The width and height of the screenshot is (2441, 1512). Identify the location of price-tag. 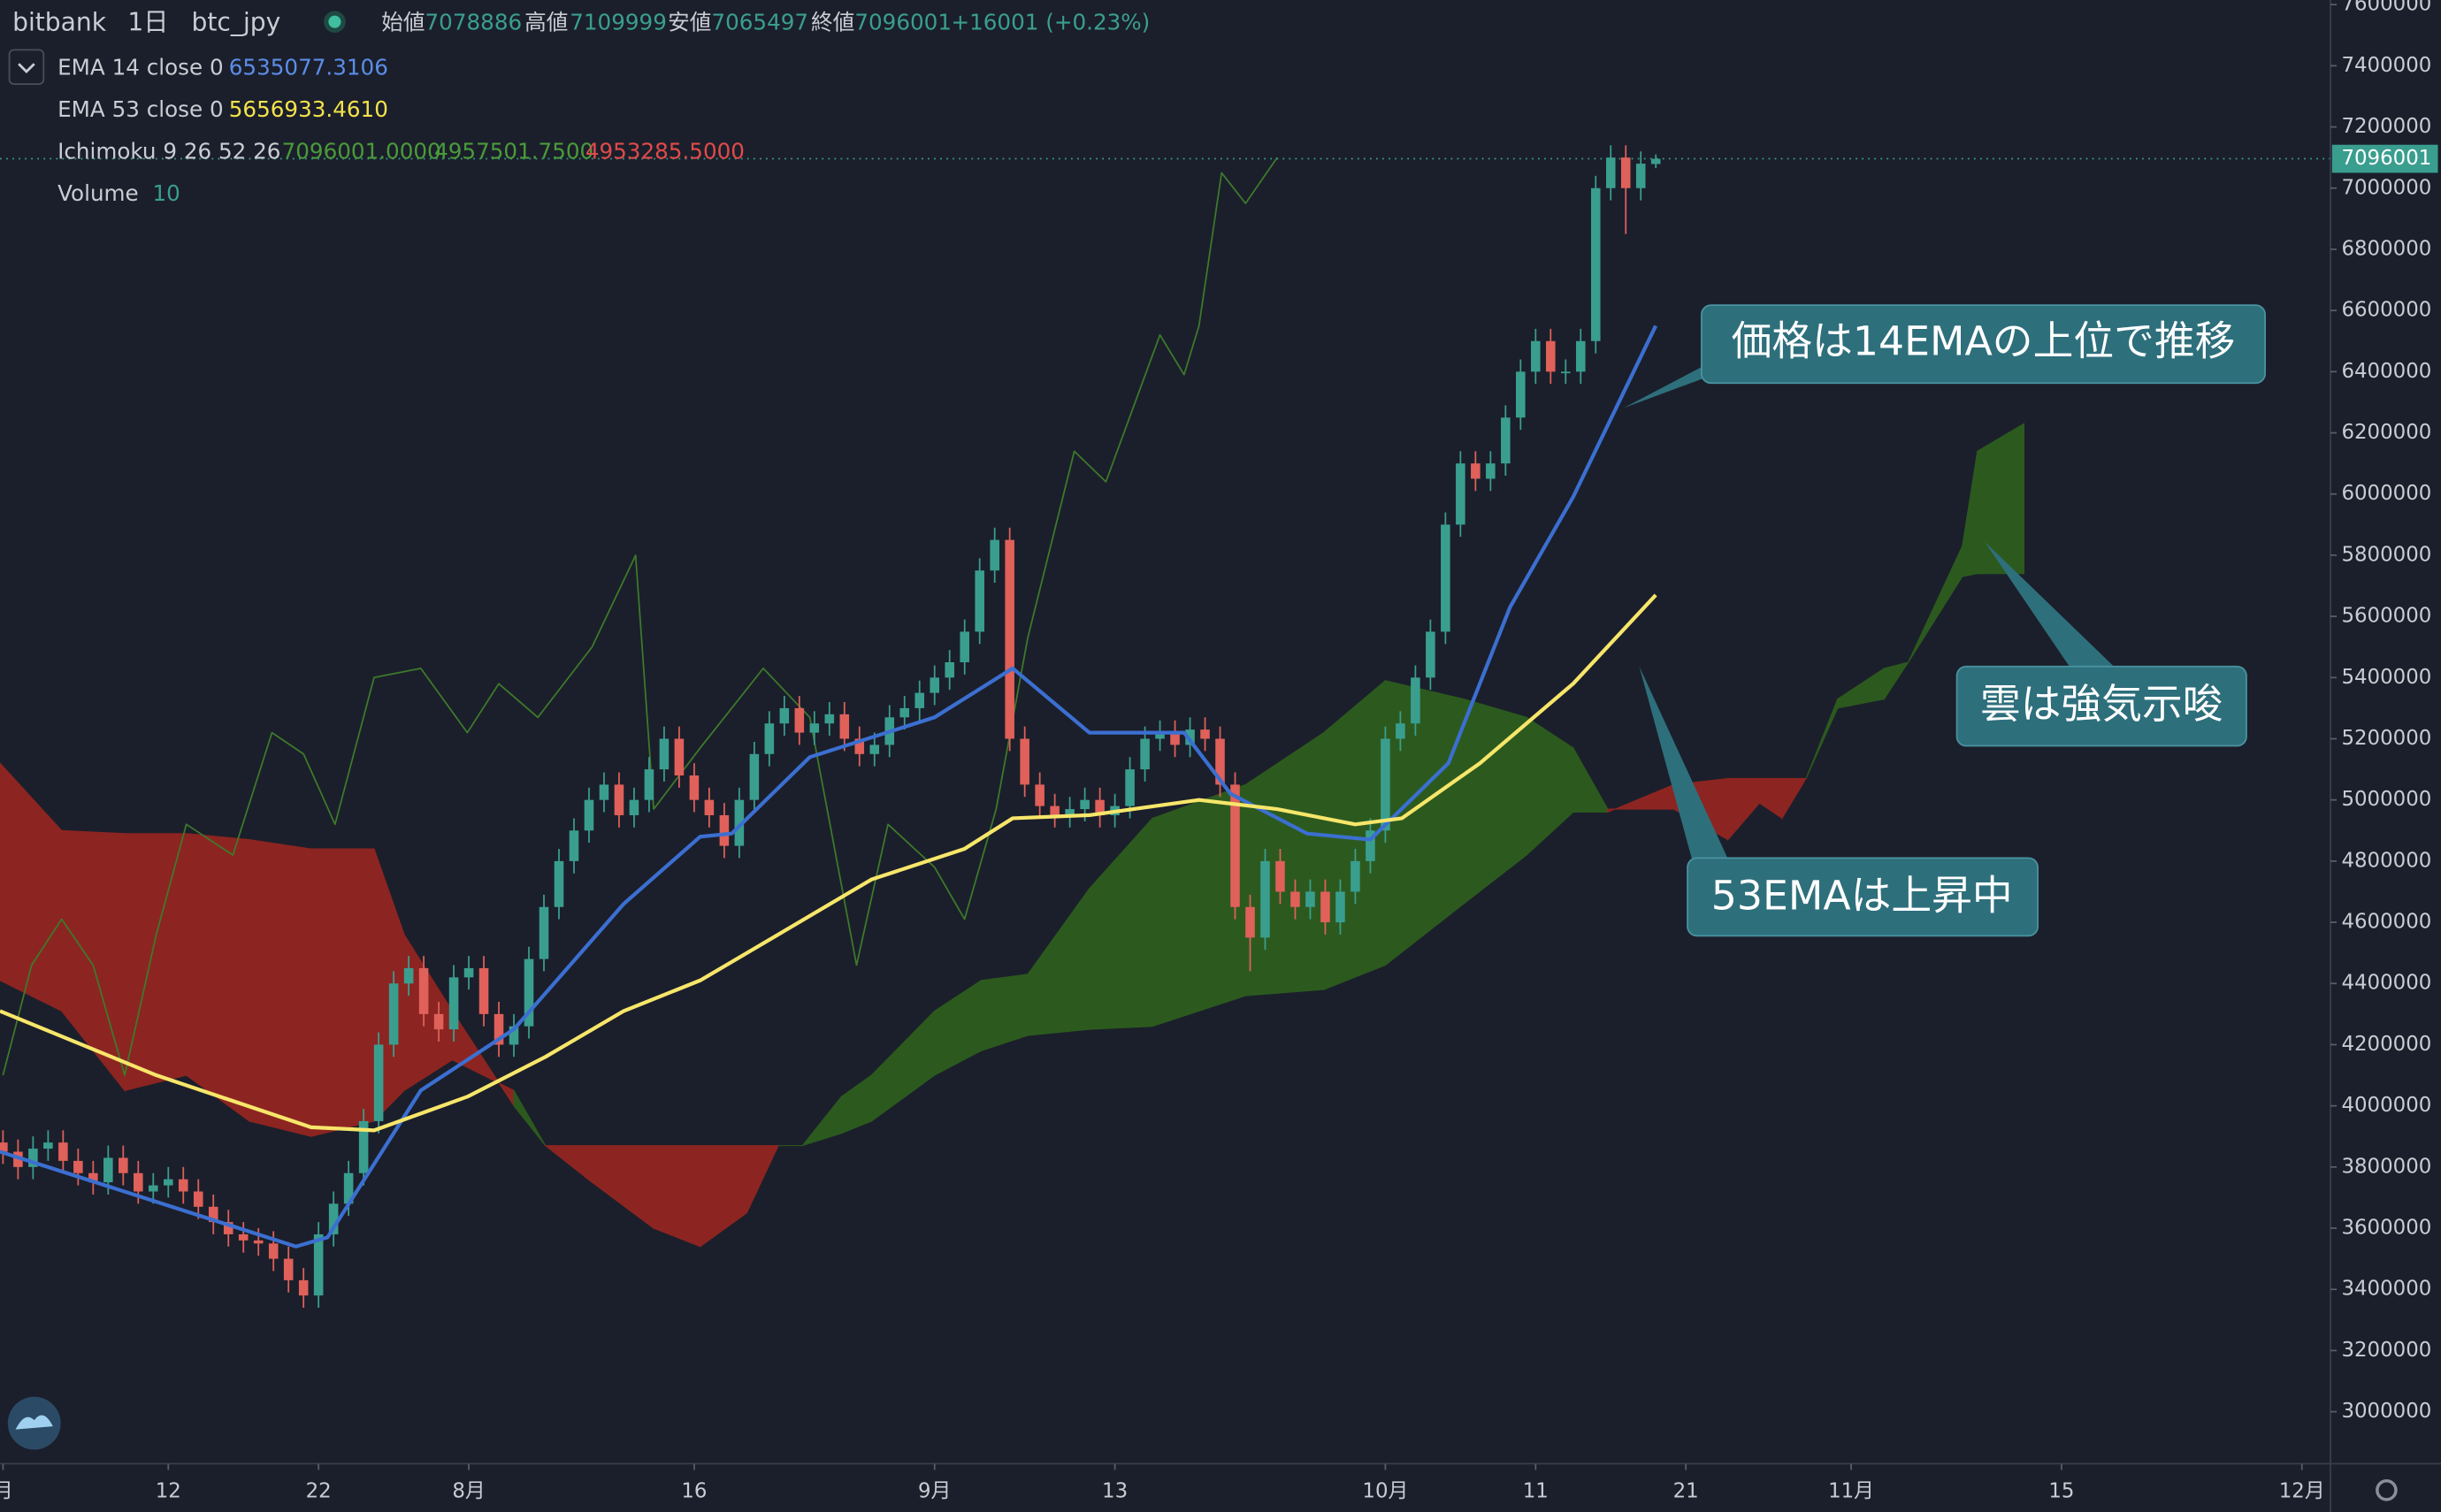
(2384, 158).